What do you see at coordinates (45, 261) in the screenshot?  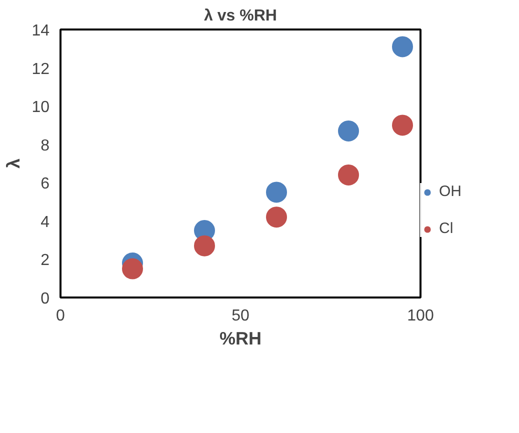 I see `y-tick-label: 2` at bounding box center [45, 261].